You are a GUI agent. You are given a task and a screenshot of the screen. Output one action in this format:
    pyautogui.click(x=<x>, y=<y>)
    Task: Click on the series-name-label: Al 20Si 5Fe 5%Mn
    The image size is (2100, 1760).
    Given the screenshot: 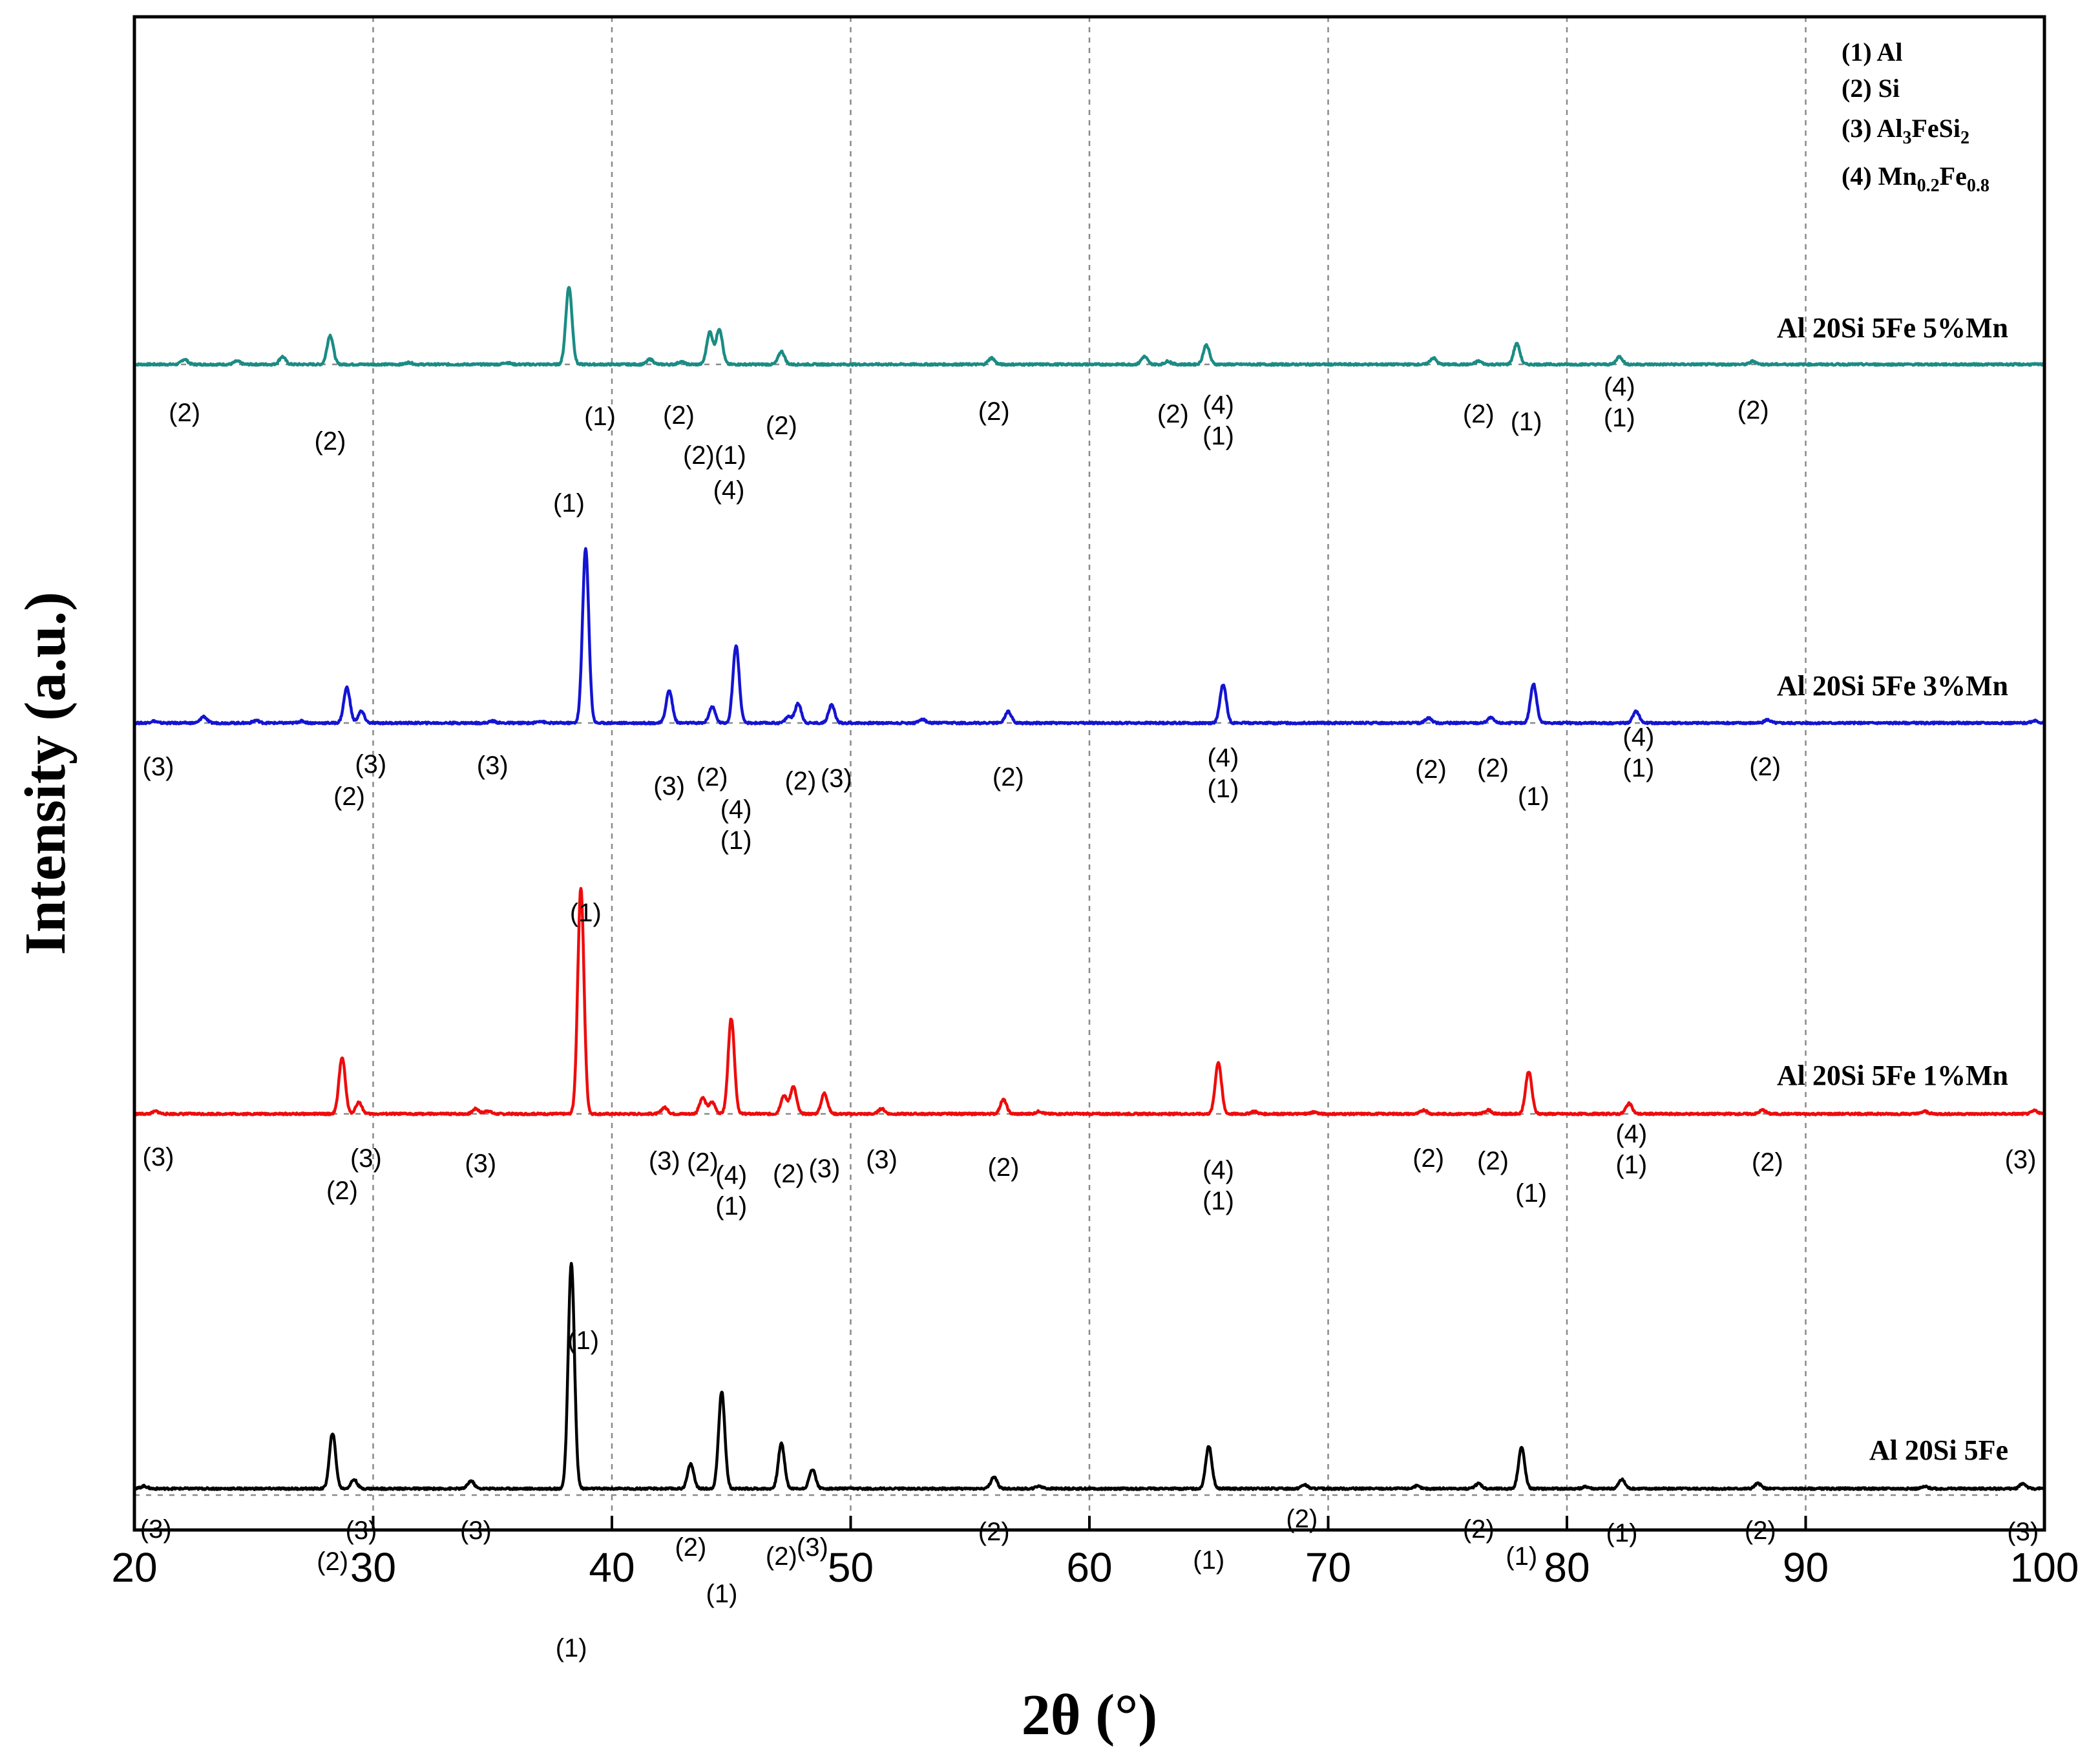 What is the action you would take?
    pyautogui.click(x=1893, y=328)
    